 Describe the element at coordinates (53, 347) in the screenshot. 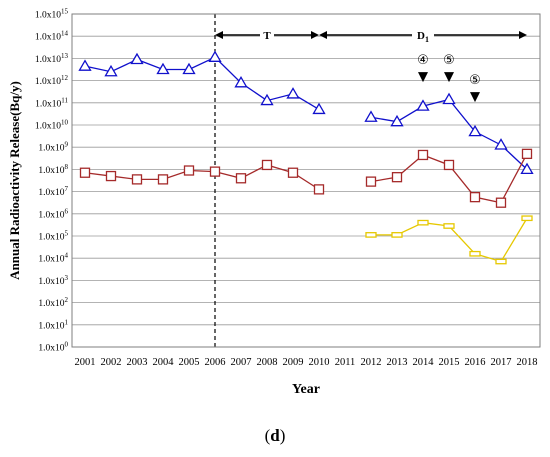

I see `y-tick-label: 1.0x100` at that location.